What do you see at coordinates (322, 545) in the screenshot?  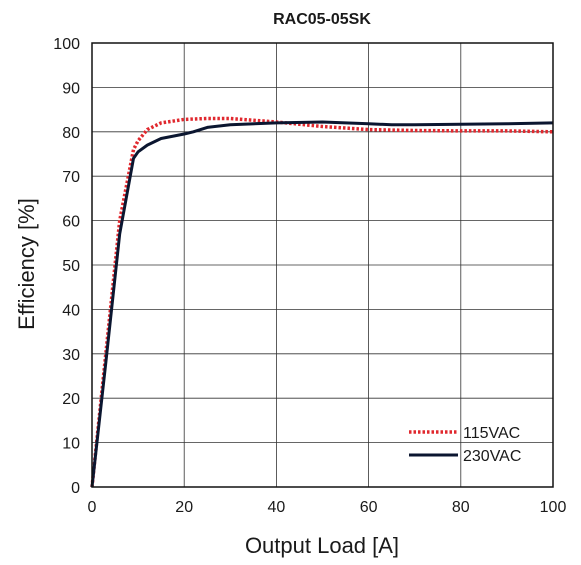 I see `x-axis-title: Output Load [A]` at bounding box center [322, 545].